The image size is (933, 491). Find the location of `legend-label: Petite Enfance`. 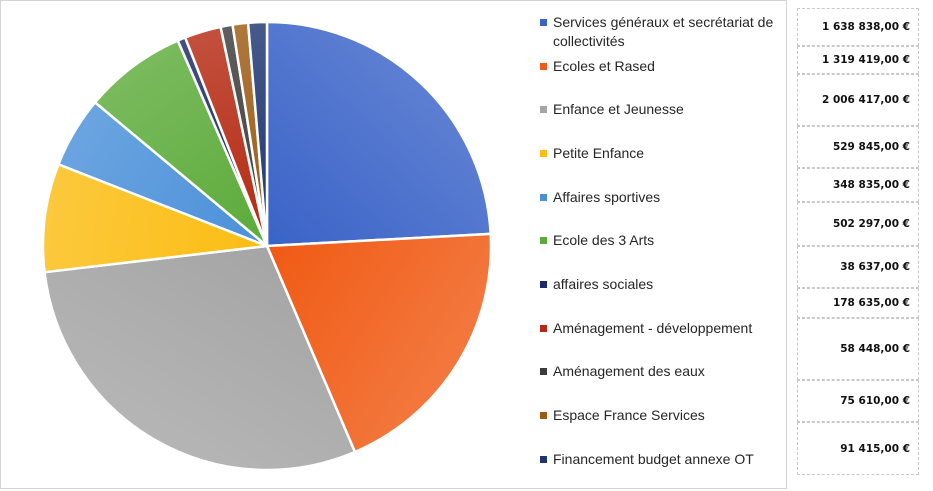

legend-label: Petite Enfance is located at coordinates (599, 153).